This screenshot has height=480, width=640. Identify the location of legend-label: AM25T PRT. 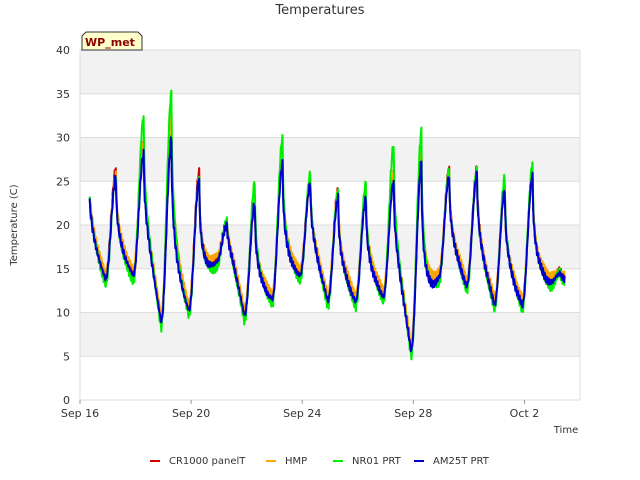
(461, 461).